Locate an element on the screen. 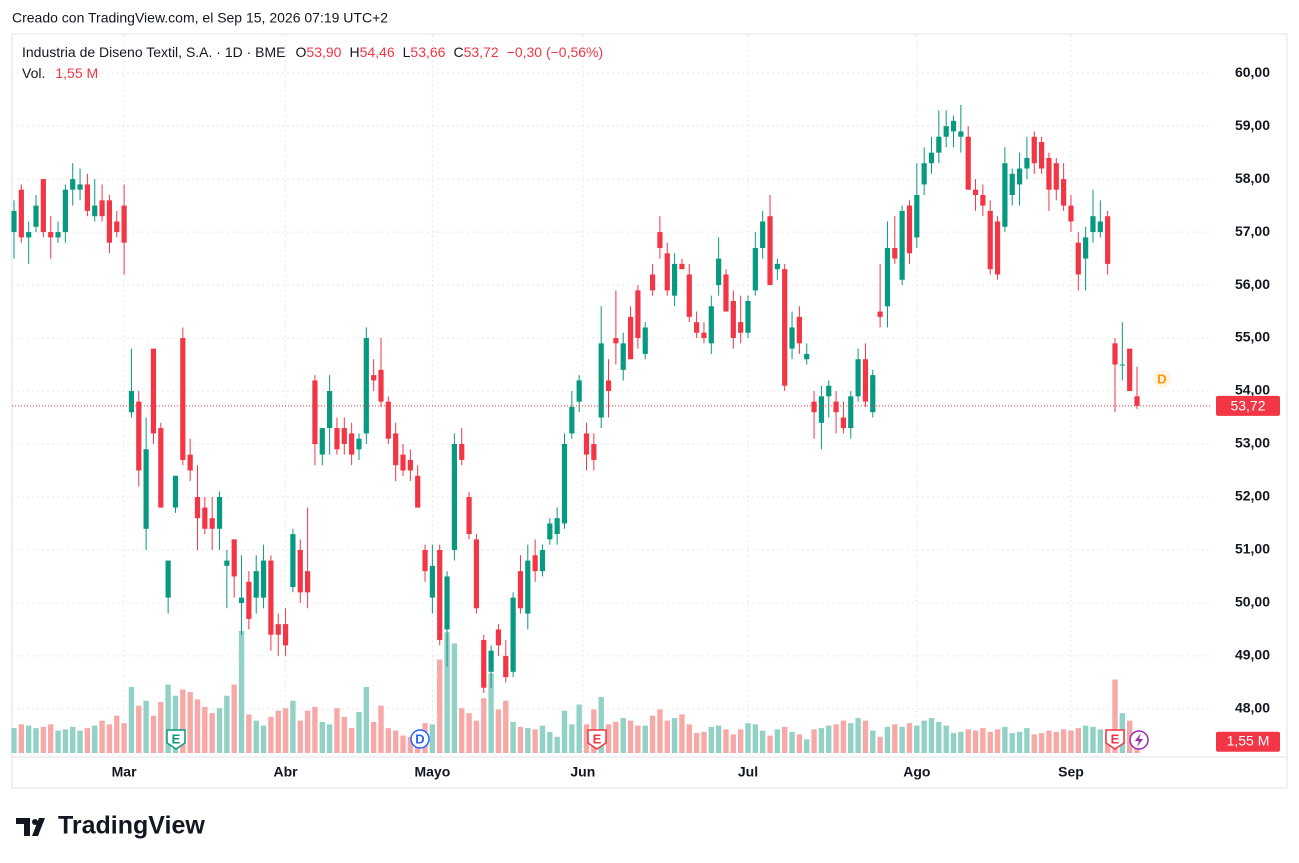  event-label: E is located at coordinates (176, 738).